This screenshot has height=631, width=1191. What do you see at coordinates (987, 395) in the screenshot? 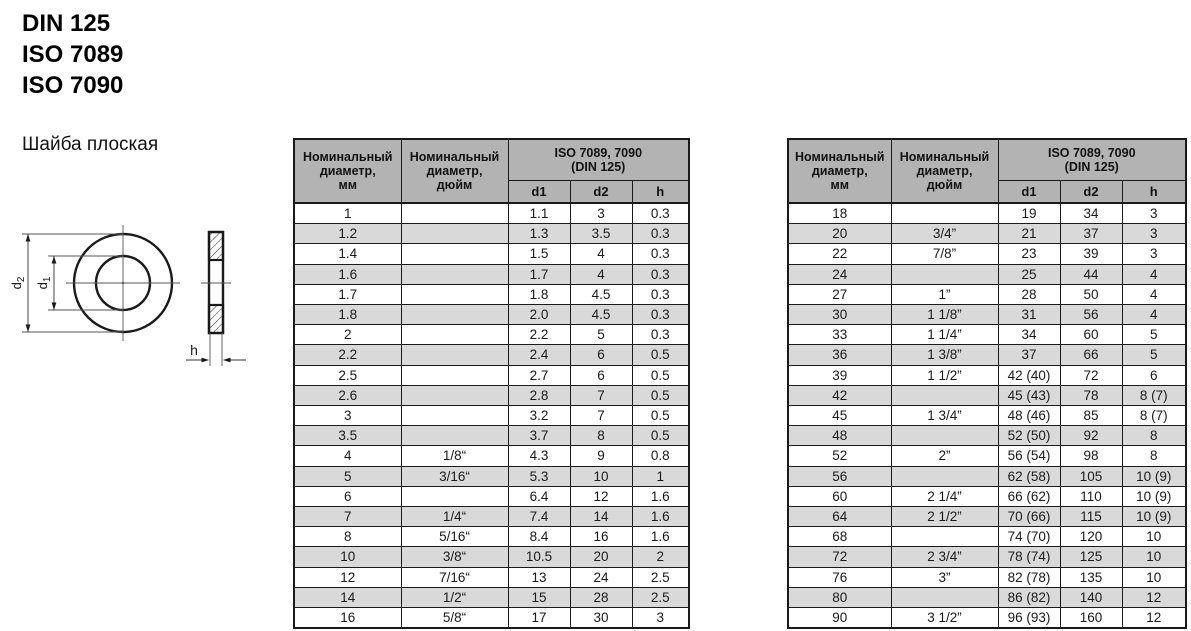
I see `table-row: 42 45 (43) 78 8 (7)` at bounding box center [987, 395].